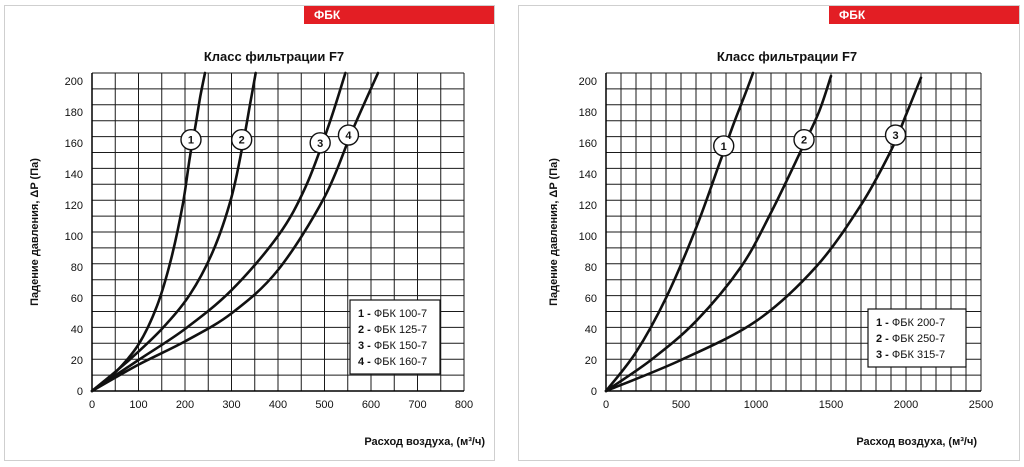 This screenshot has height=467, width=1024. Describe the element at coordinates (392, 346) in the screenshot. I see `legend-item: 3 - ФБК 150-7` at that location.